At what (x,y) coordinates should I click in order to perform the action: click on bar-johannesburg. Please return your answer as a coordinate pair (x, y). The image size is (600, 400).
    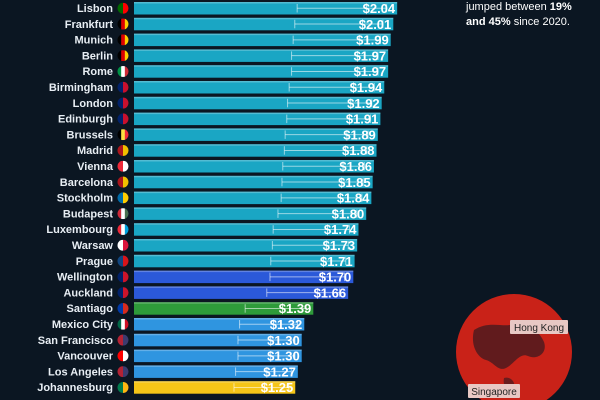
    Looking at the image, I should click on (215, 387).